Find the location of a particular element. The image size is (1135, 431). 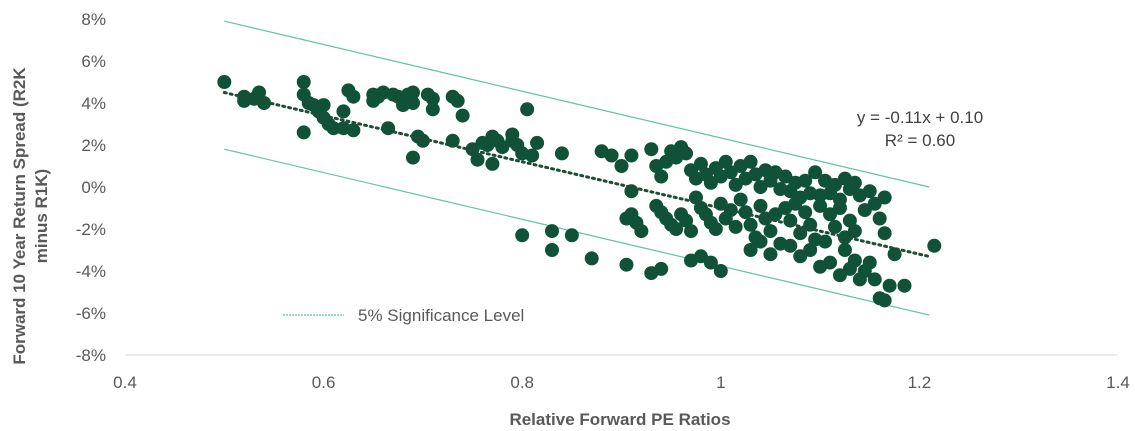

legend-label: 5% Significance Level is located at coordinates (441, 315).